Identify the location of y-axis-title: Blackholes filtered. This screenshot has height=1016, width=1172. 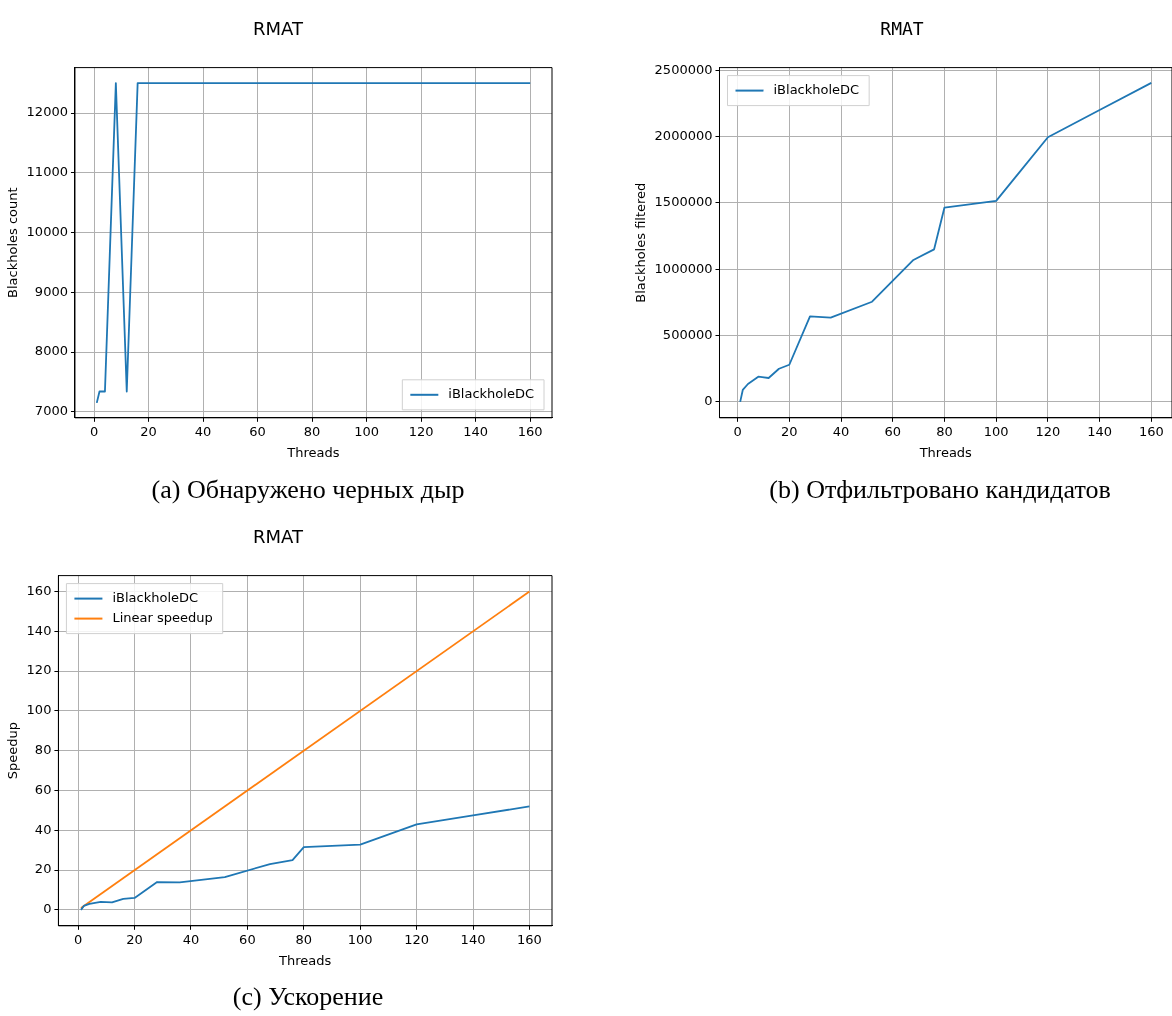
(641, 242).